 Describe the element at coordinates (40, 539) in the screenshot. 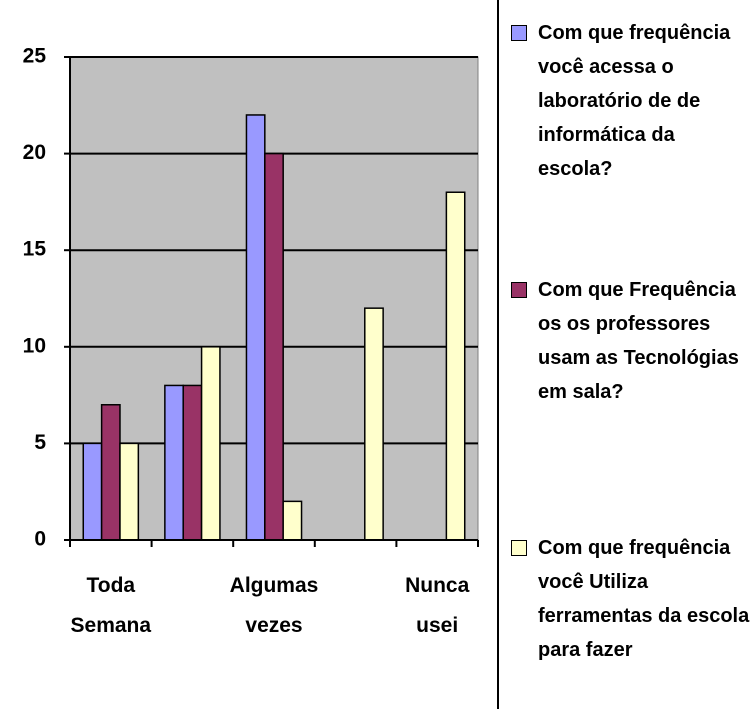

I see `y-tick-label: 0` at that location.